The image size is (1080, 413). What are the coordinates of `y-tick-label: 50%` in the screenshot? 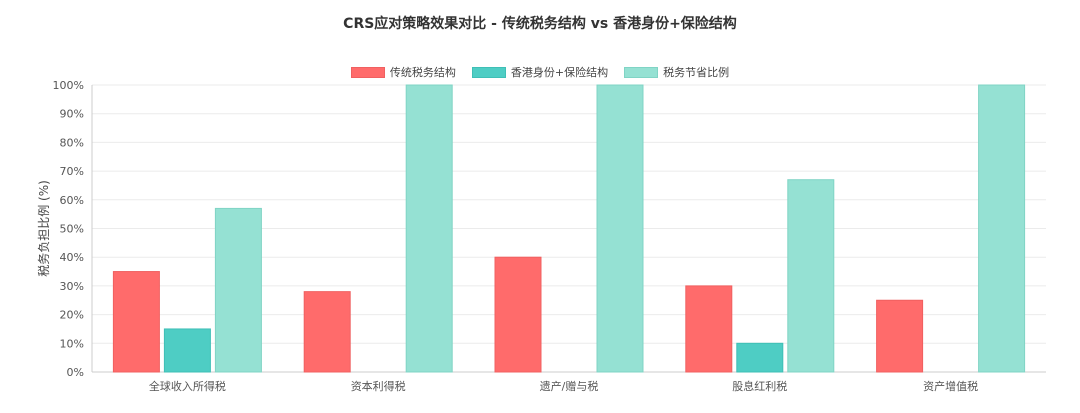 It's located at (72, 229).